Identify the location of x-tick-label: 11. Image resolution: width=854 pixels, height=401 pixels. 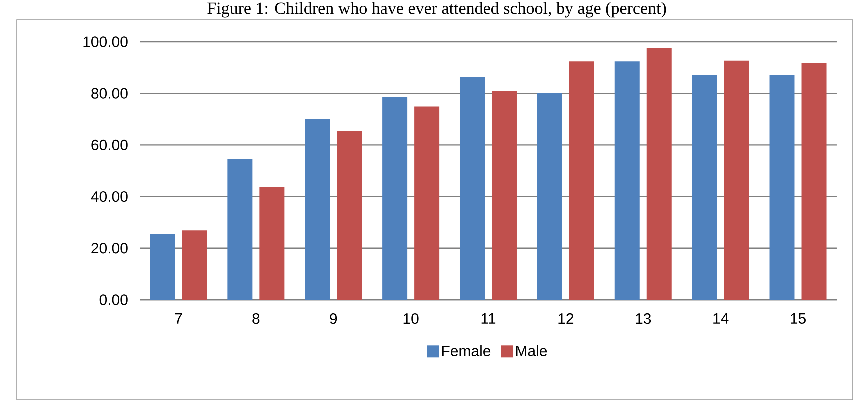
(489, 319).